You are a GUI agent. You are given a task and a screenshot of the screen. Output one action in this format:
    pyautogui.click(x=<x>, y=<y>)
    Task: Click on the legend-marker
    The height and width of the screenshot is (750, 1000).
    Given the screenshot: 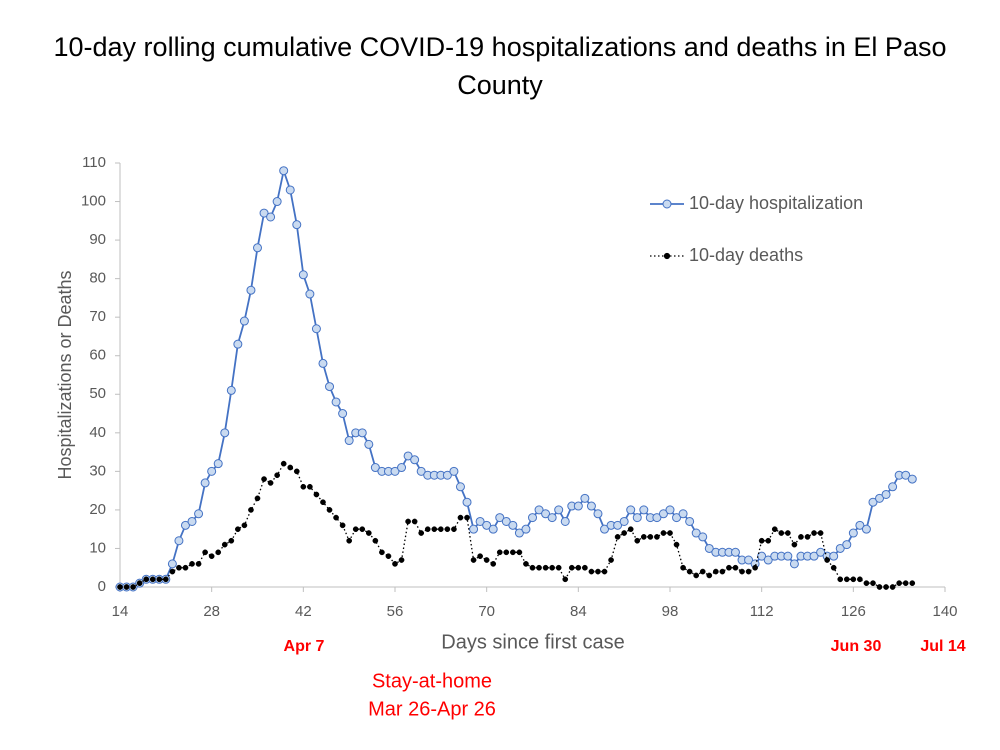 What is the action you would take?
    pyautogui.click(x=667, y=256)
    